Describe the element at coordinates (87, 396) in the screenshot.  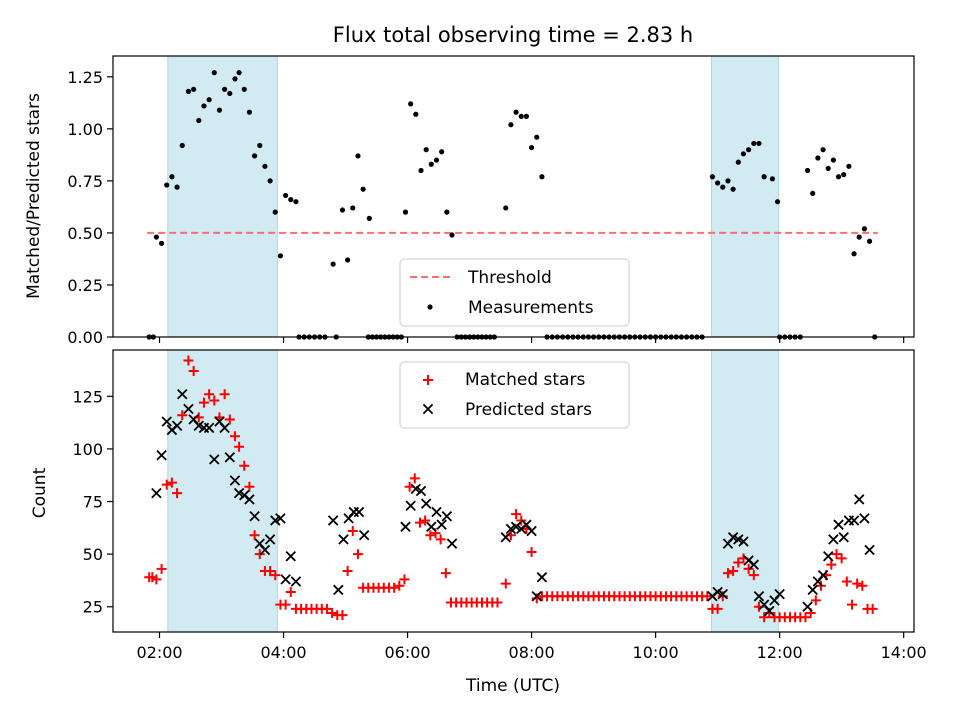
I see `count-y-tick-label: 125` at that location.